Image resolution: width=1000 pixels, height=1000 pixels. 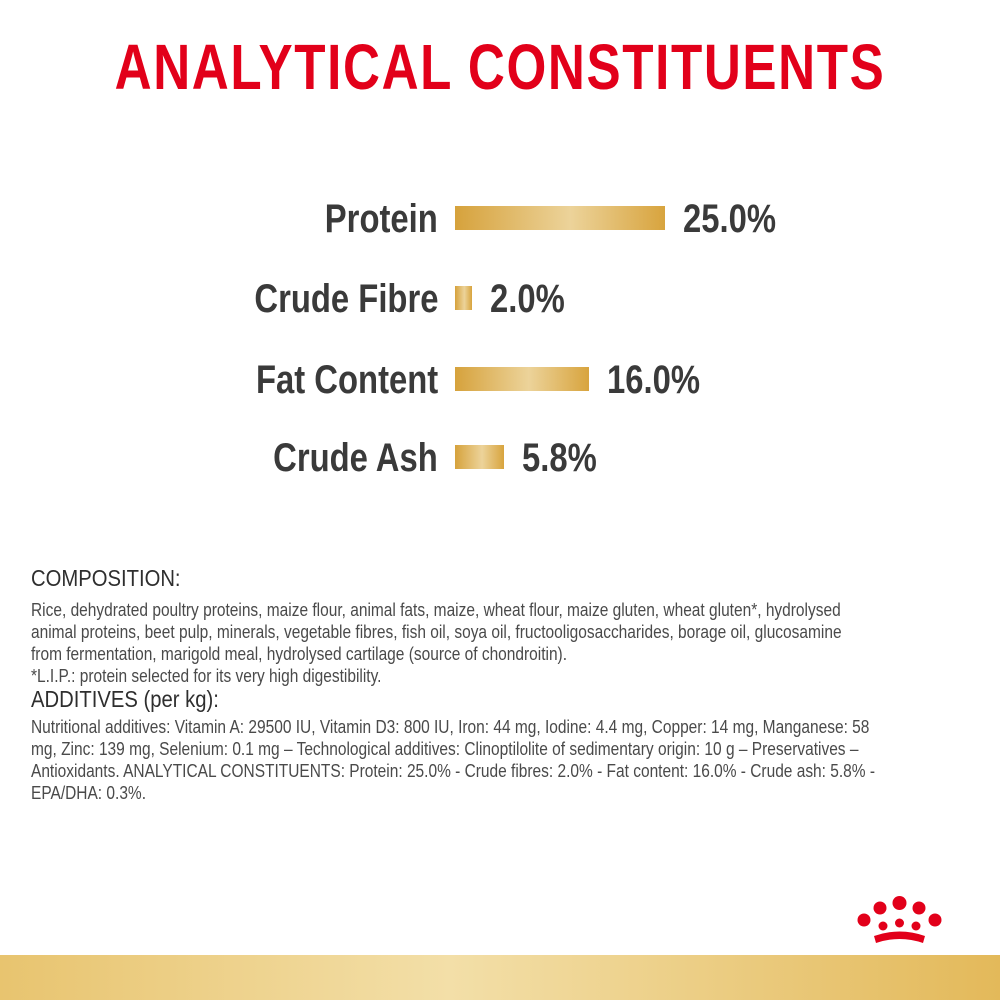 I want to click on category-label: Protein, so click(x=381, y=219).